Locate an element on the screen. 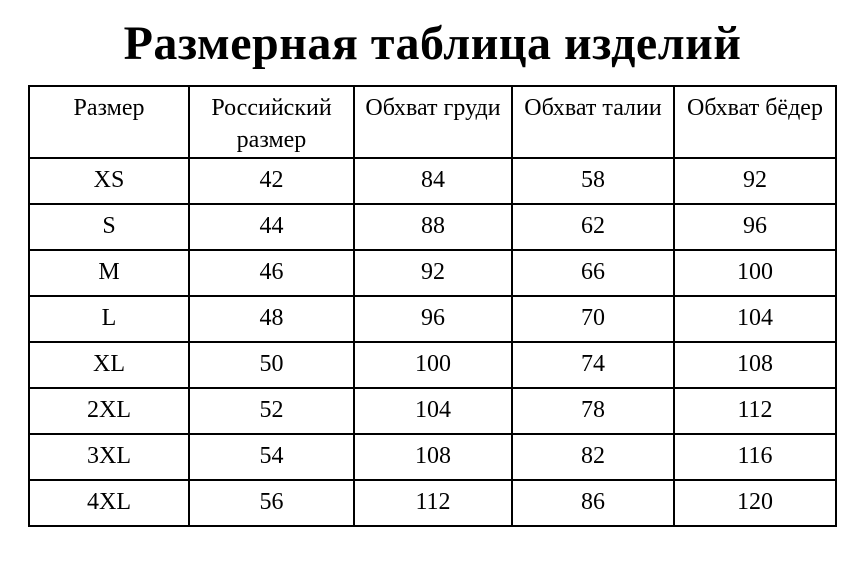 This screenshot has width=865, height=588. cell-waist: 74 is located at coordinates (593, 364).